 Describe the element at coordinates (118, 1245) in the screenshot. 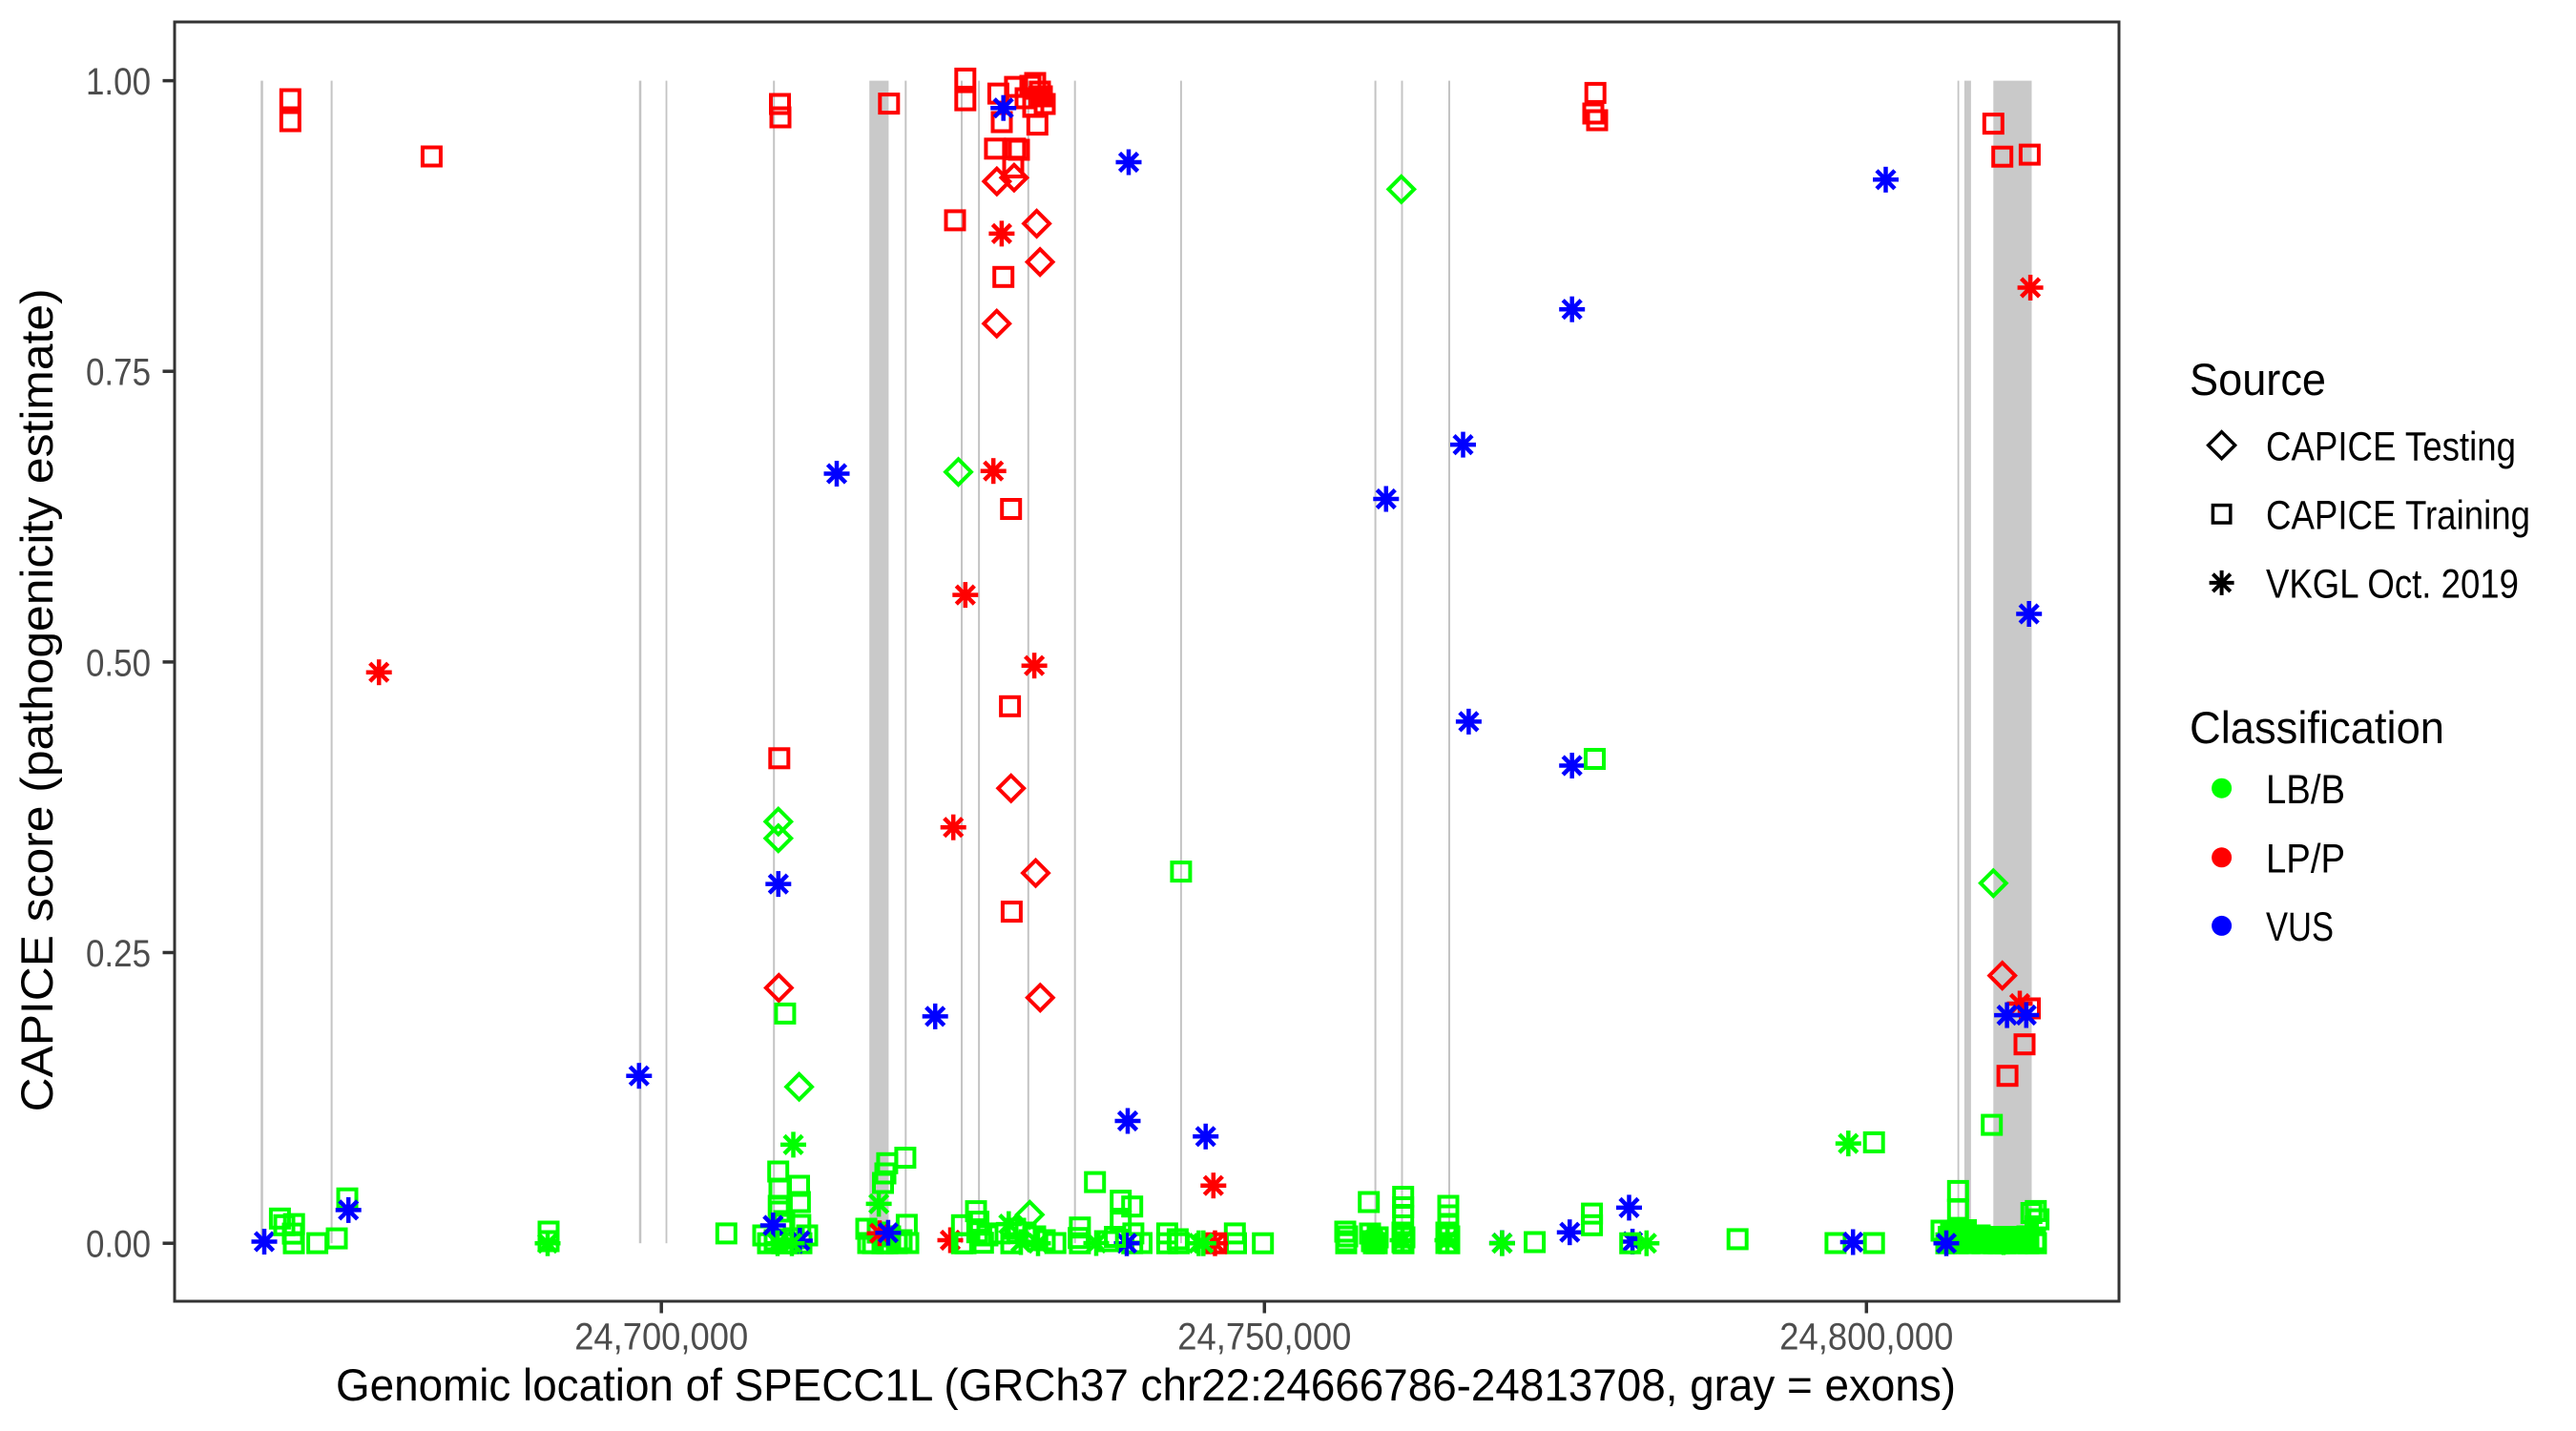

I see `svg-text: 0.00` at that location.